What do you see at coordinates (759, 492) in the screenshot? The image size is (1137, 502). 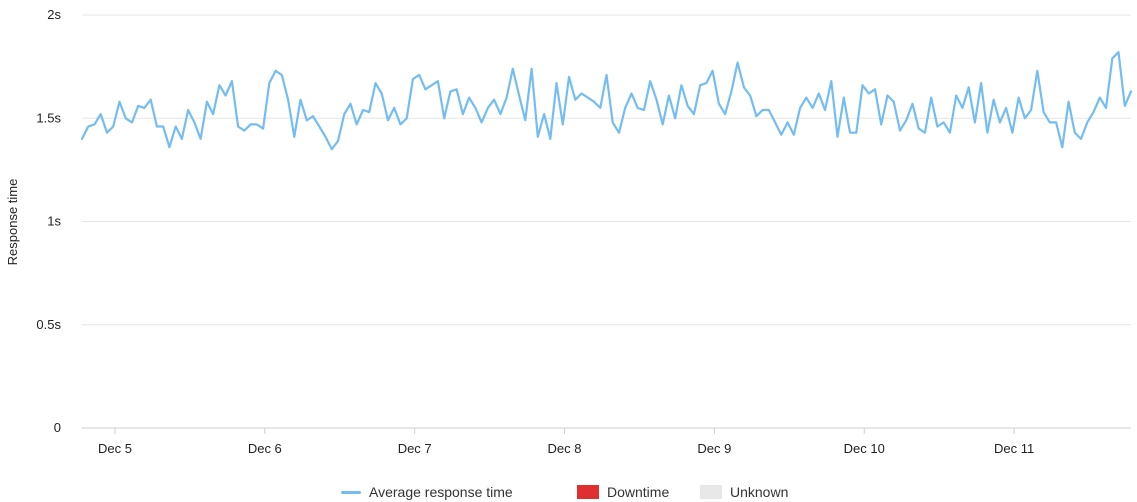 I see `legend-label: Unknown` at bounding box center [759, 492].